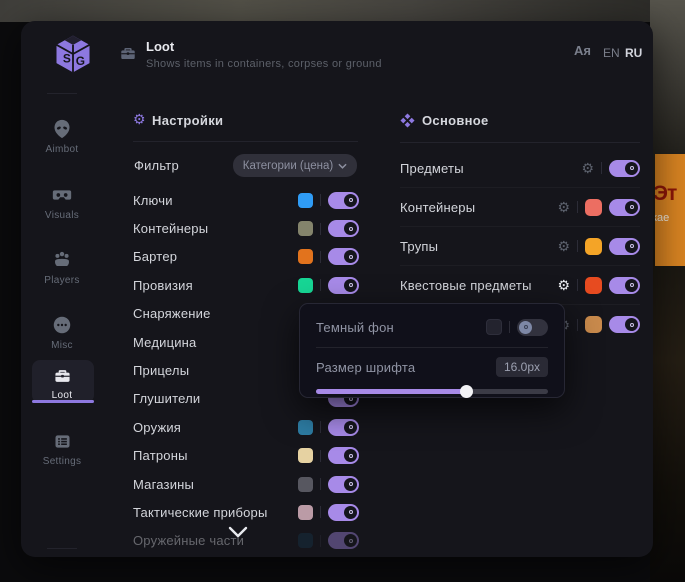 The image size is (685, 582). Describe the element at coordinates (62, 376) in the screenshot. I see `briefcase-icon` at that location.